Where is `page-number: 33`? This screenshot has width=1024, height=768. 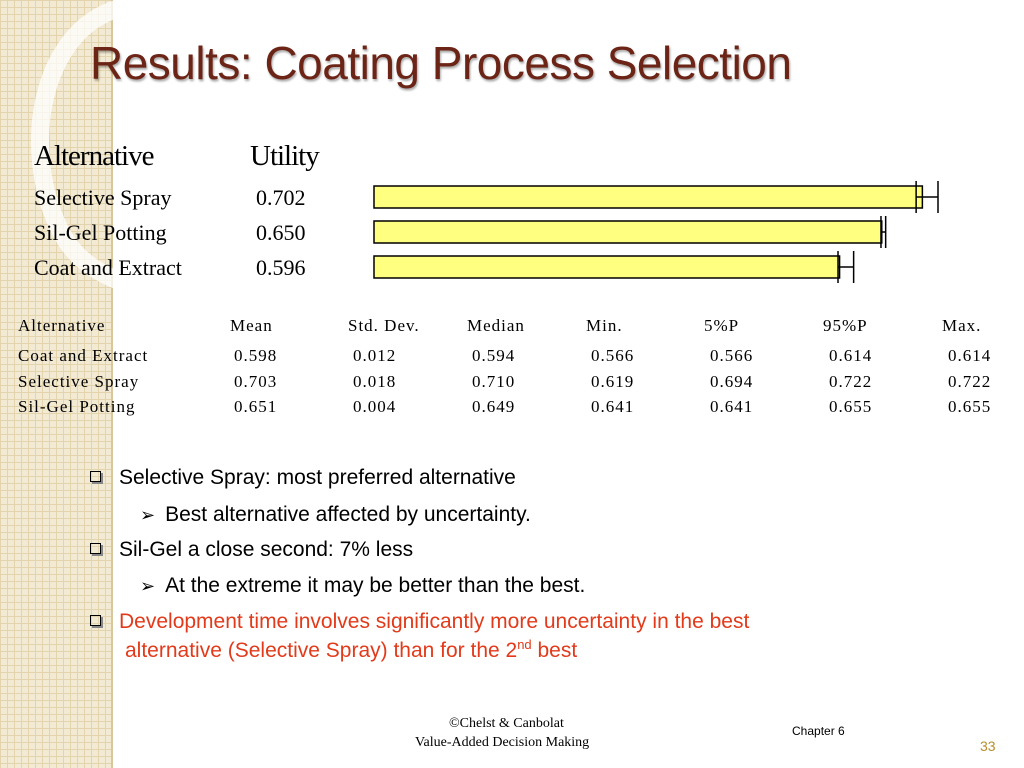 page-number: 33 is located at coordinates (988, 746).